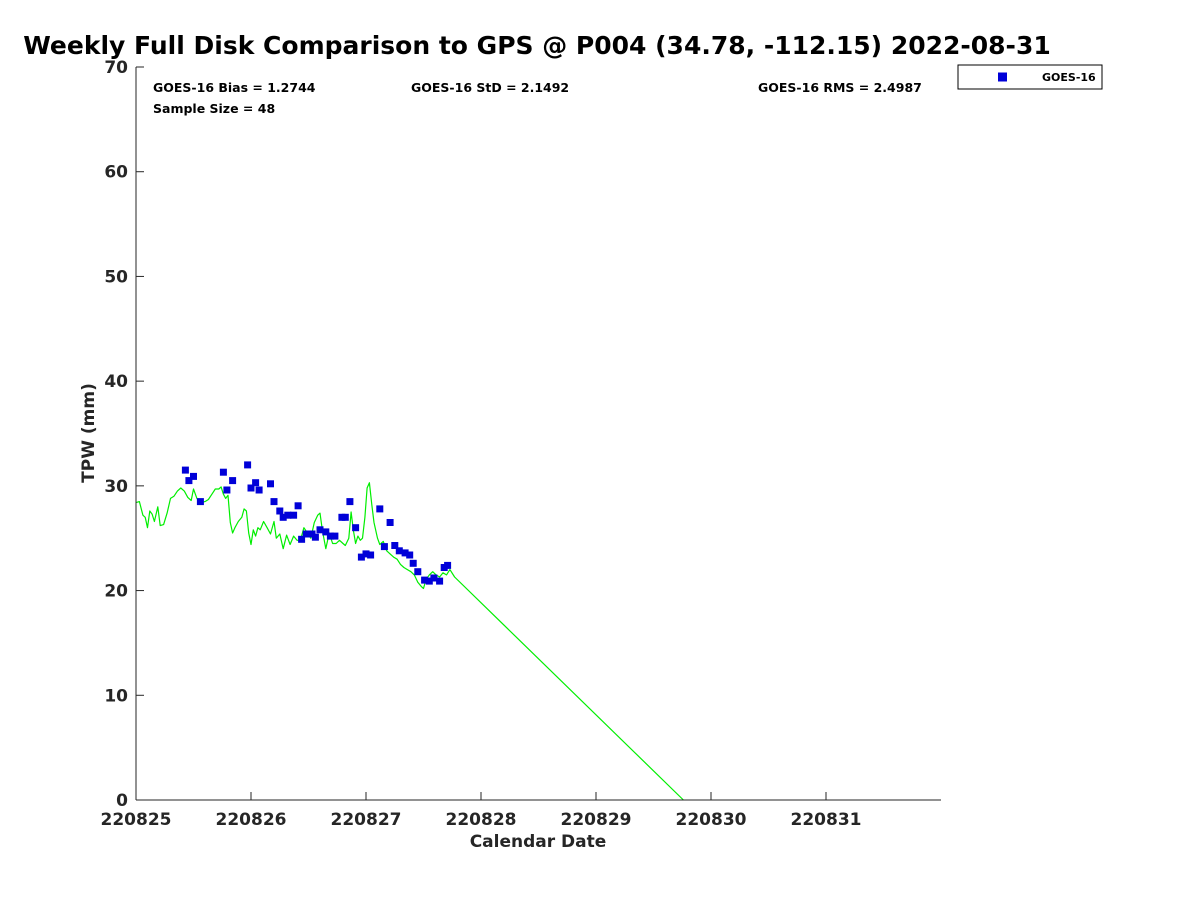 This screenshot has width=1200, height=900. I want to click on y-tick-label: 60, so click(116, 173).